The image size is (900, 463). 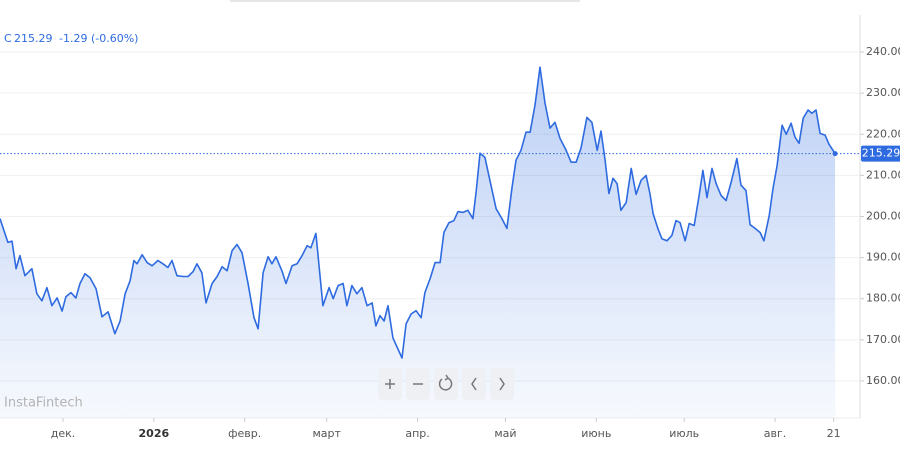 What do you see at coordinates (446, 384) in the screenshot?
I see `reset-button` at bounding box center [446, 384].